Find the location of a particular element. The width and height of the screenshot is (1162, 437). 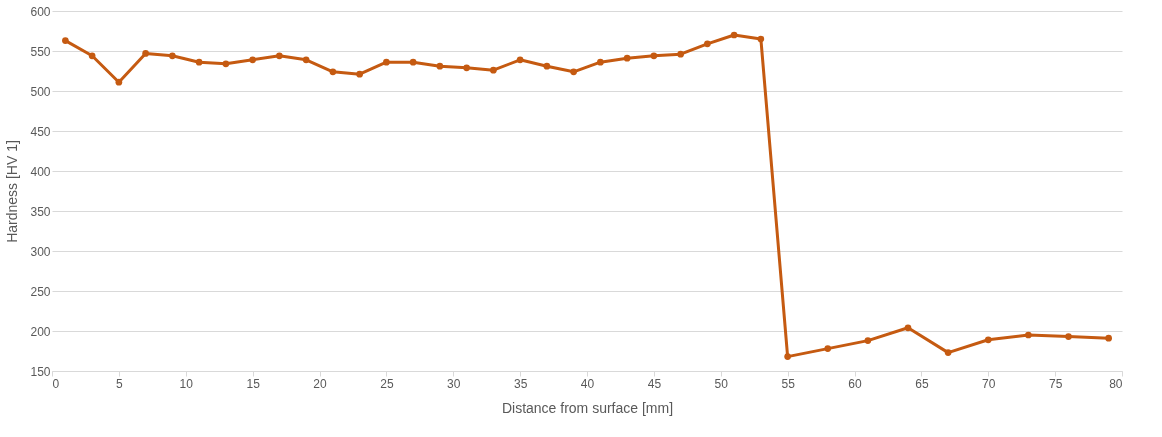

x-tick-label: 15 is located at coordinates (253, 383).